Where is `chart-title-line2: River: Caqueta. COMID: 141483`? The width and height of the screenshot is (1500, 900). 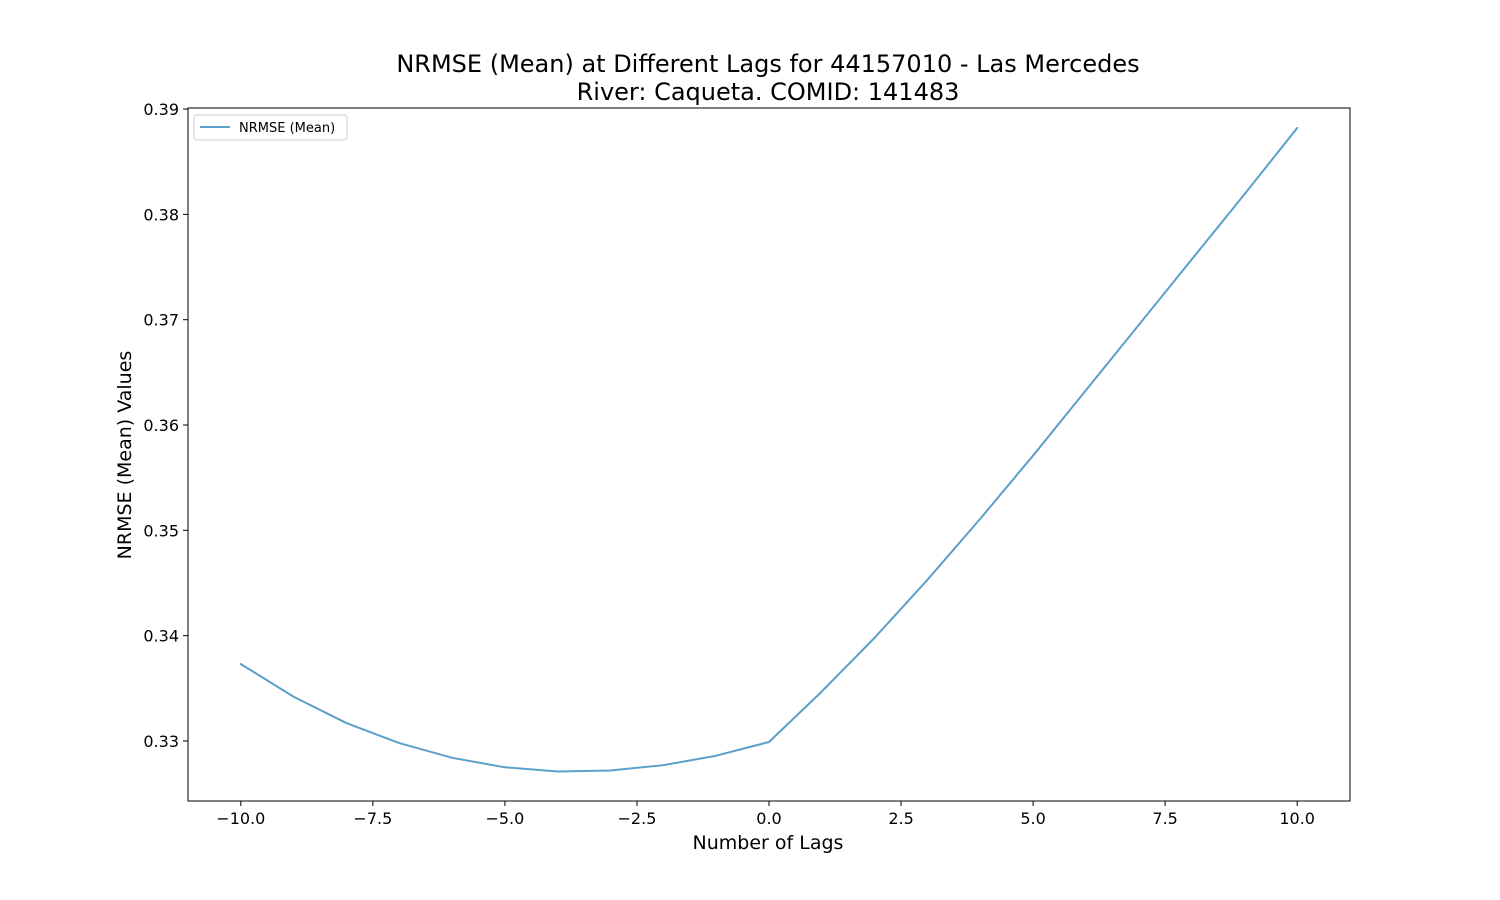
chart-title-line2: River: Caqueta. COMID: 141483 is located at coordinates (768, 92).